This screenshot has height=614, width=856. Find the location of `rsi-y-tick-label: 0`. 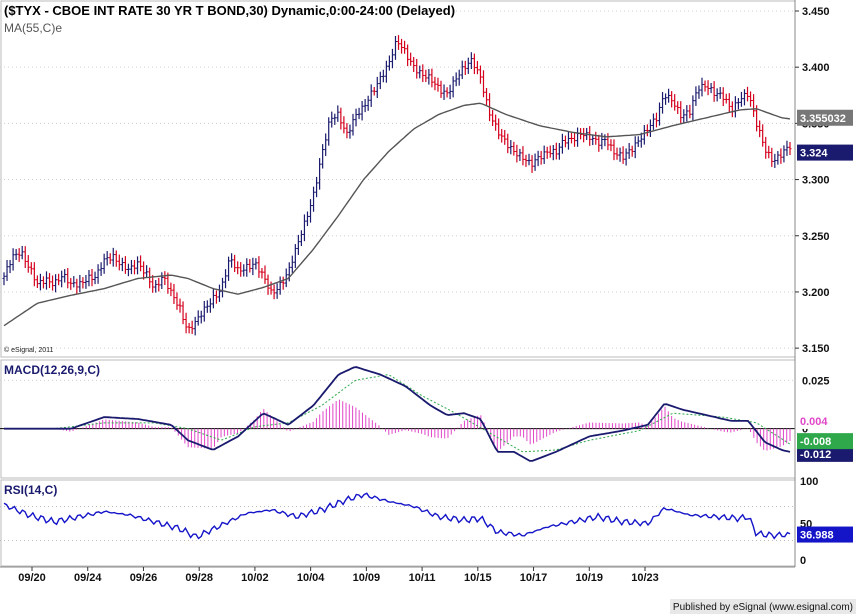

rsi-y-tick-label: 0 is located at coordinates (803, 561).